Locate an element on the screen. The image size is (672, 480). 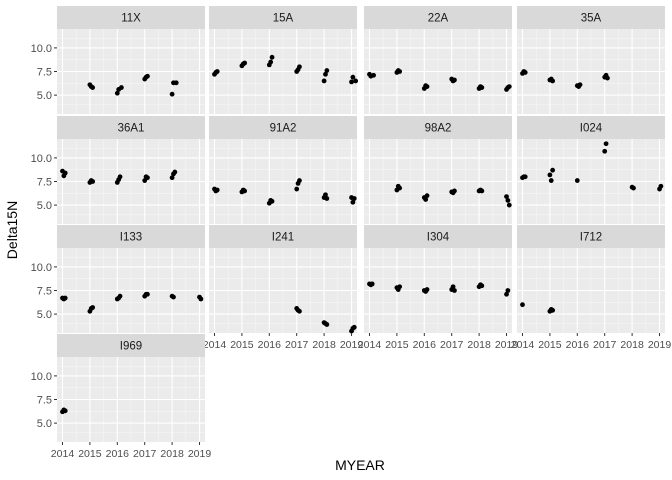
facet-panel-i304: I304 2014 2015 2016 2017 2018 2019 is located at coordinates (438, 288).